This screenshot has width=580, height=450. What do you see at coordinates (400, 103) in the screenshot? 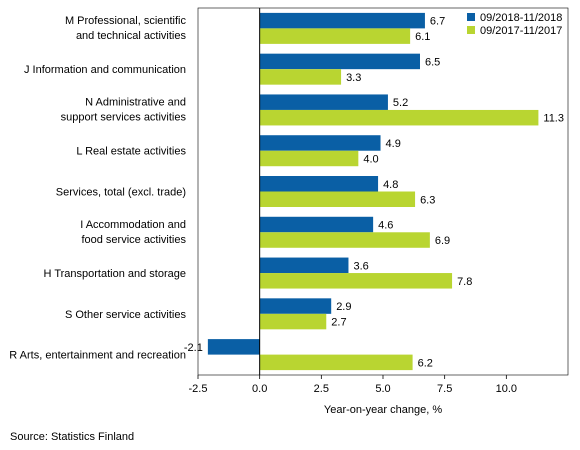
I see `data-label: 5.2` at bounding box center [400, 103].